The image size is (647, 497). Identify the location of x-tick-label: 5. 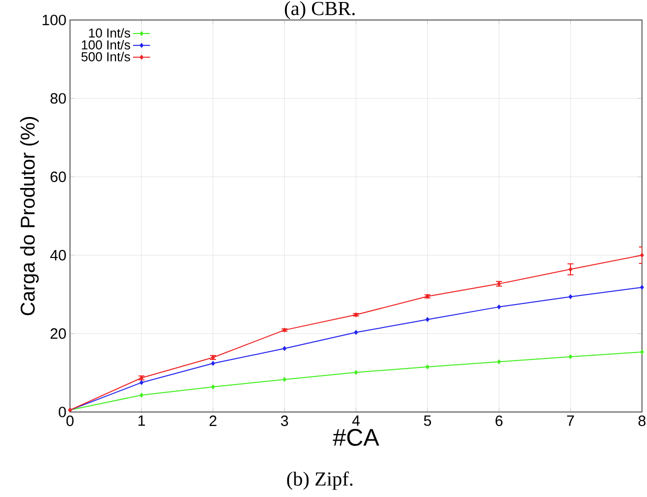
(428, 421).